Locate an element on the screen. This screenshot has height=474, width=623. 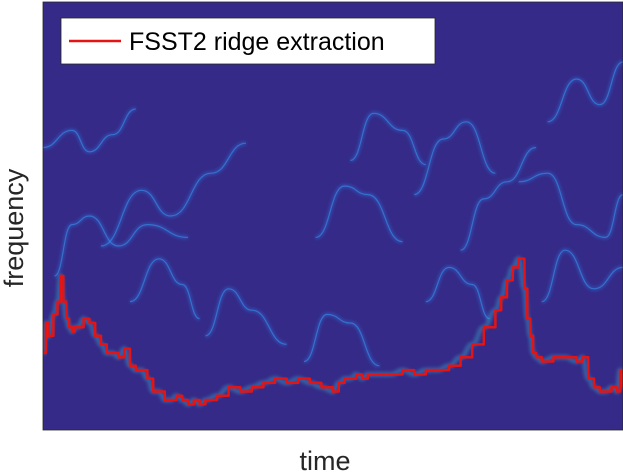
legend: FSST2 ridge extraction is located at coordinates (248, 41).